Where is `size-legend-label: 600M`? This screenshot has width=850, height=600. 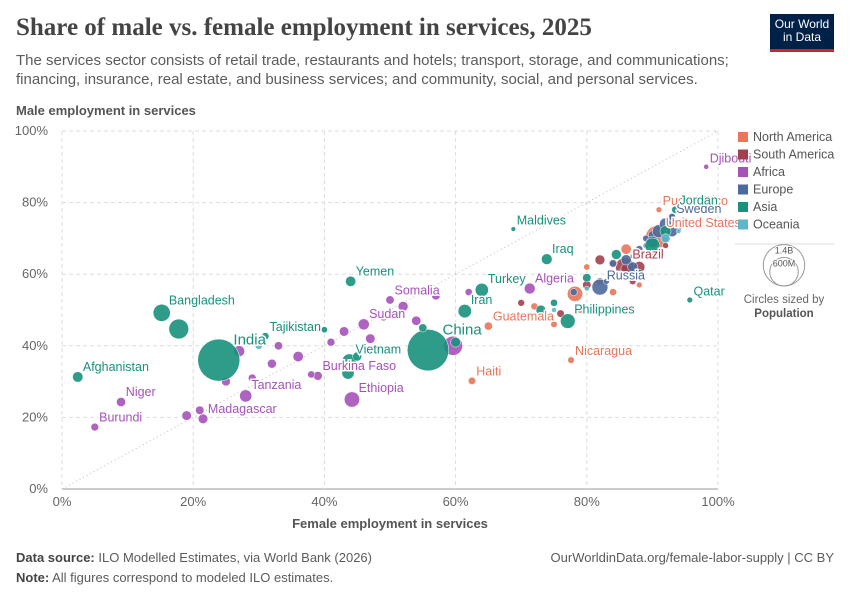
size-legend-label: 600M is located at coordinates (784, 264).